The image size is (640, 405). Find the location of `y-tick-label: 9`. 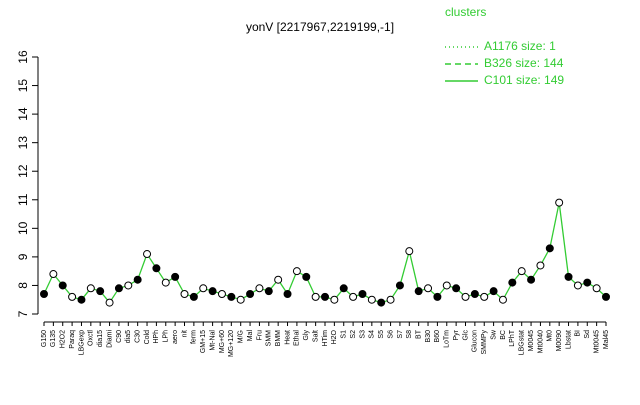

y-tick-label: 9 is located at coordinates (23, 256).